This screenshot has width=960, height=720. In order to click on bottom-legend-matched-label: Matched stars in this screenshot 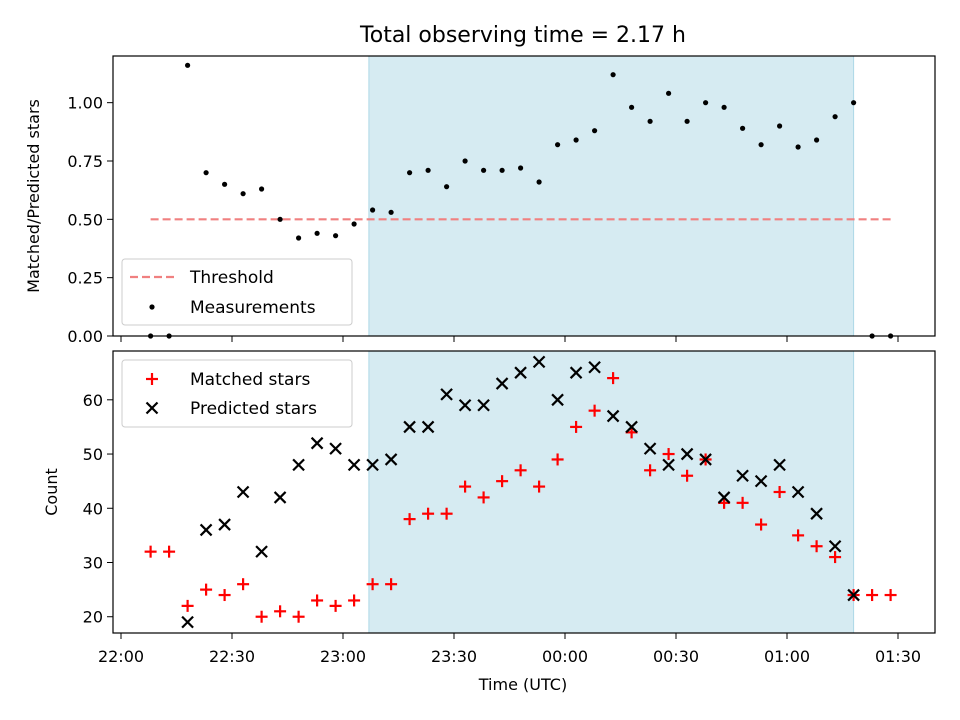, I will do `click(250, 380)`.